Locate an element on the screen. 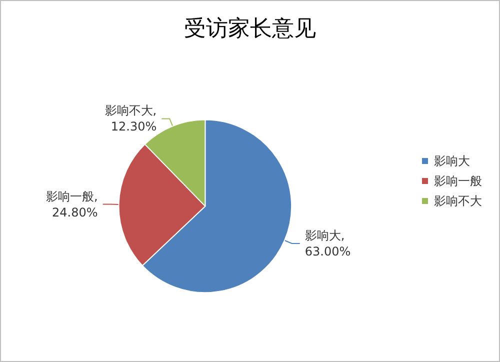  data-label: 影响大, 63.00% is located at coordinates (327, 243).